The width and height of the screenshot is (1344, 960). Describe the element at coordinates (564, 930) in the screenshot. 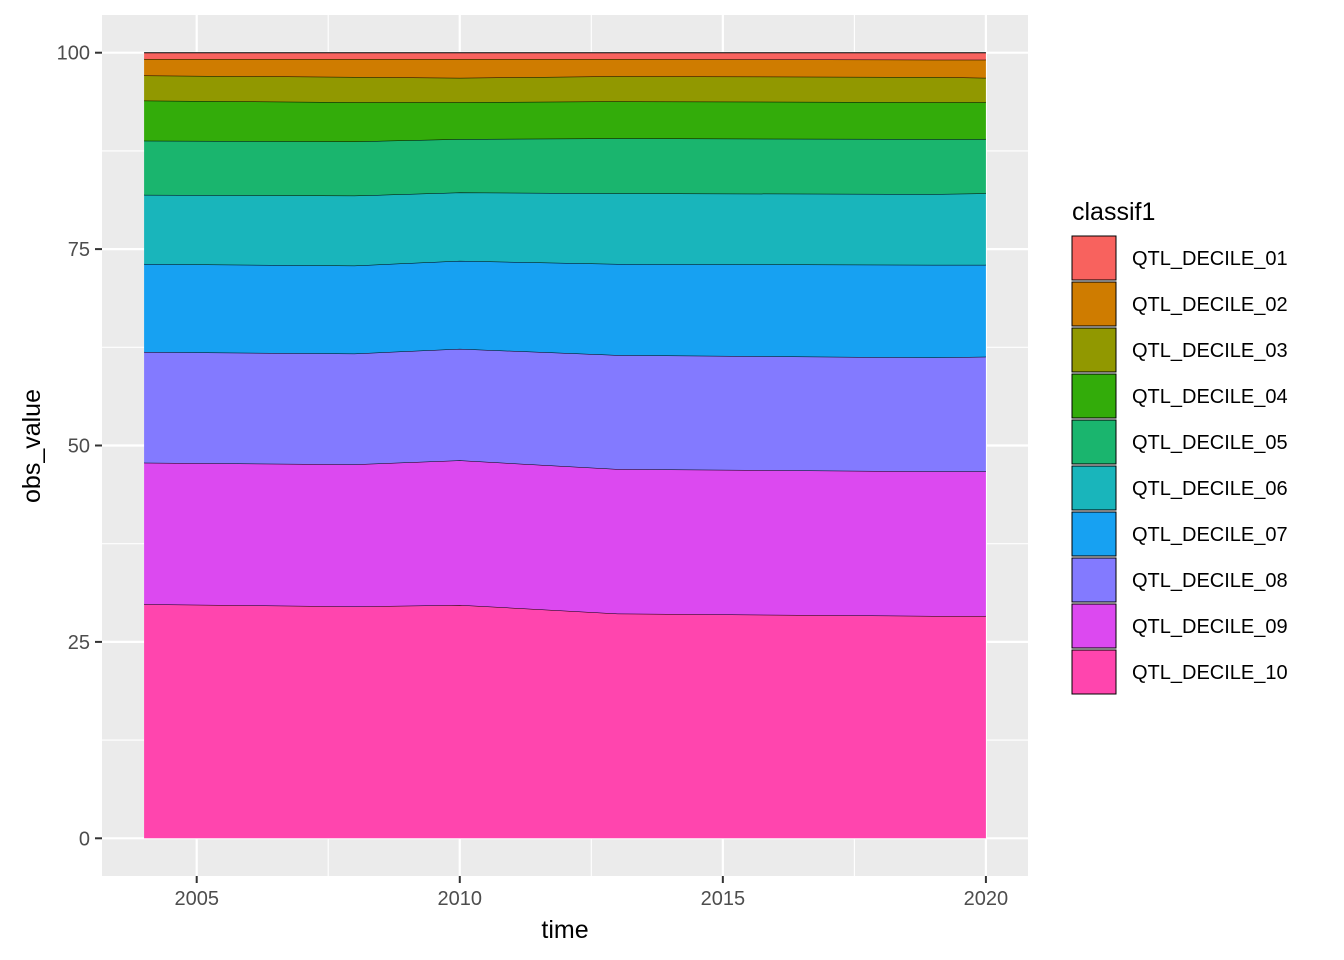

I see `x-axis-title: time` at that location.